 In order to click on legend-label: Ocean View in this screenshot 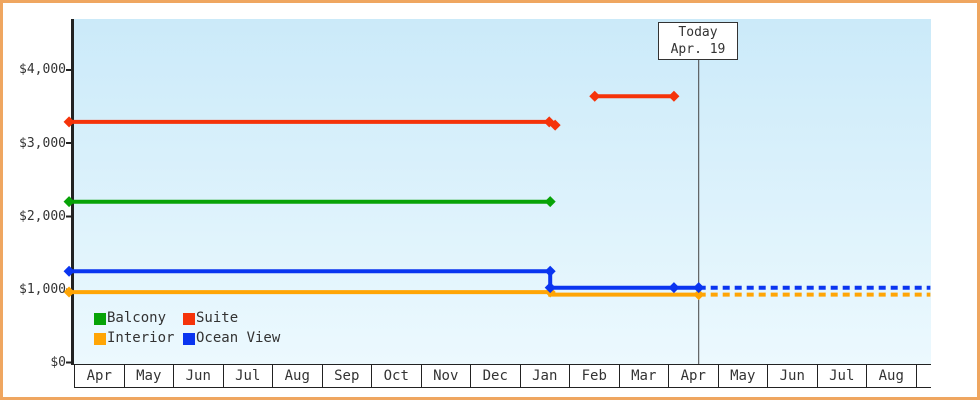, I will do `click(238, 338)`.